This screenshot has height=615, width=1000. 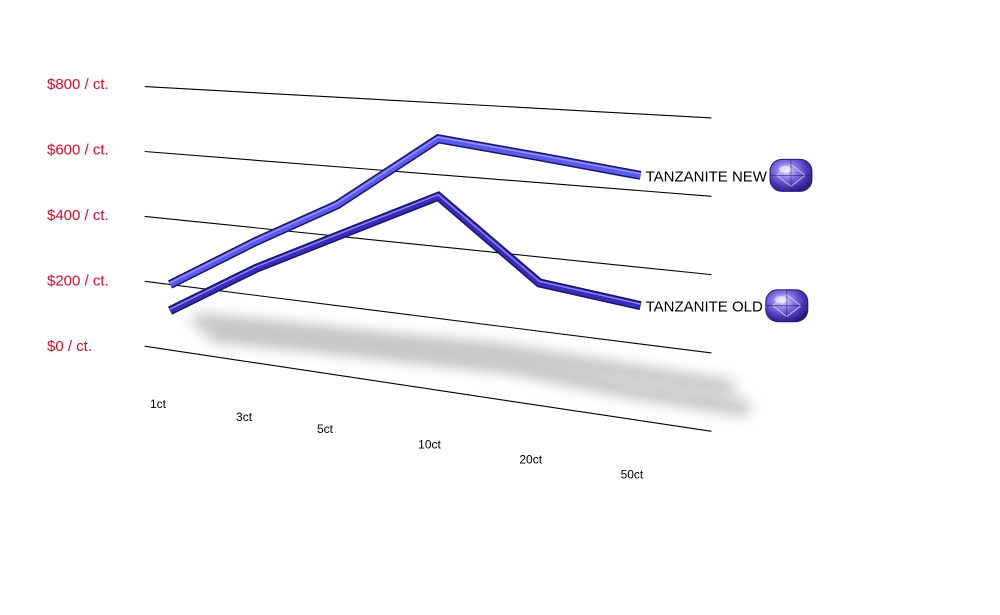 What do you see at coordinates (158, 404) in the screenshot?
I see `x-tick-label: 1ct` at bounding box center [158, 404].